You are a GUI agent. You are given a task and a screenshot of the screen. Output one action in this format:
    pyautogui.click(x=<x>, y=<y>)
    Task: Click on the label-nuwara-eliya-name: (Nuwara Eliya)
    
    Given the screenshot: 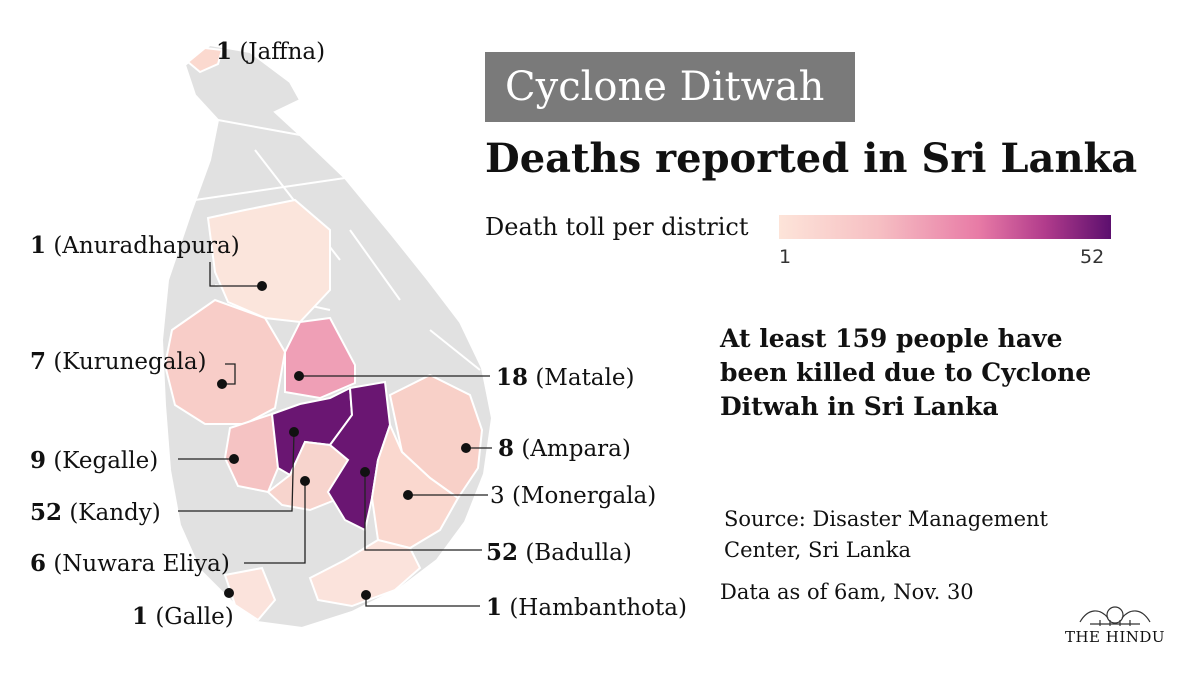 What is the action you would take?
    pyautogui.click(x=141, y=564)
    